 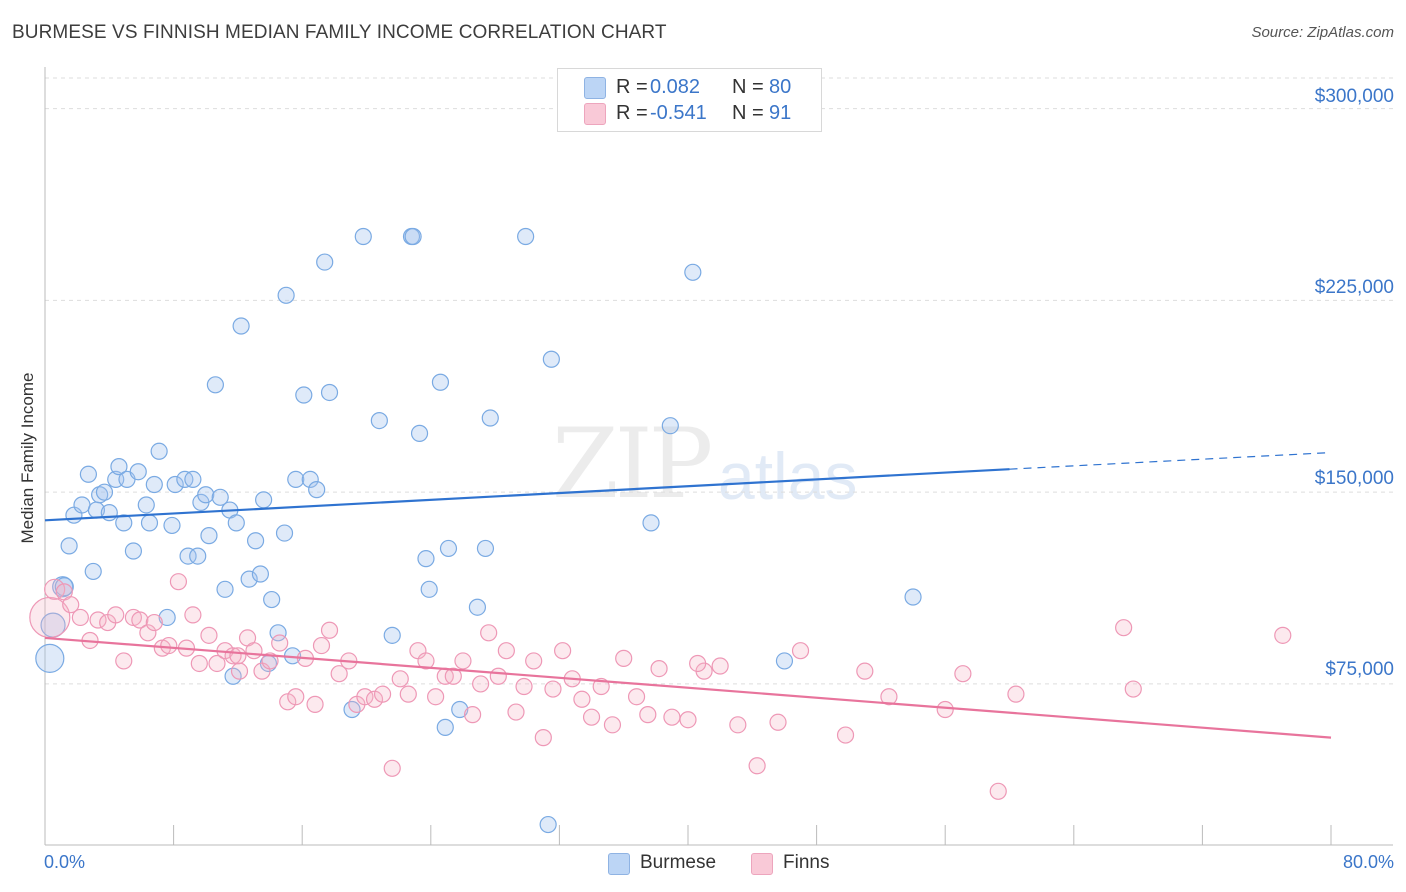 I want to click on y-axis-label: Median Family Income, so click(x=27, y=458).